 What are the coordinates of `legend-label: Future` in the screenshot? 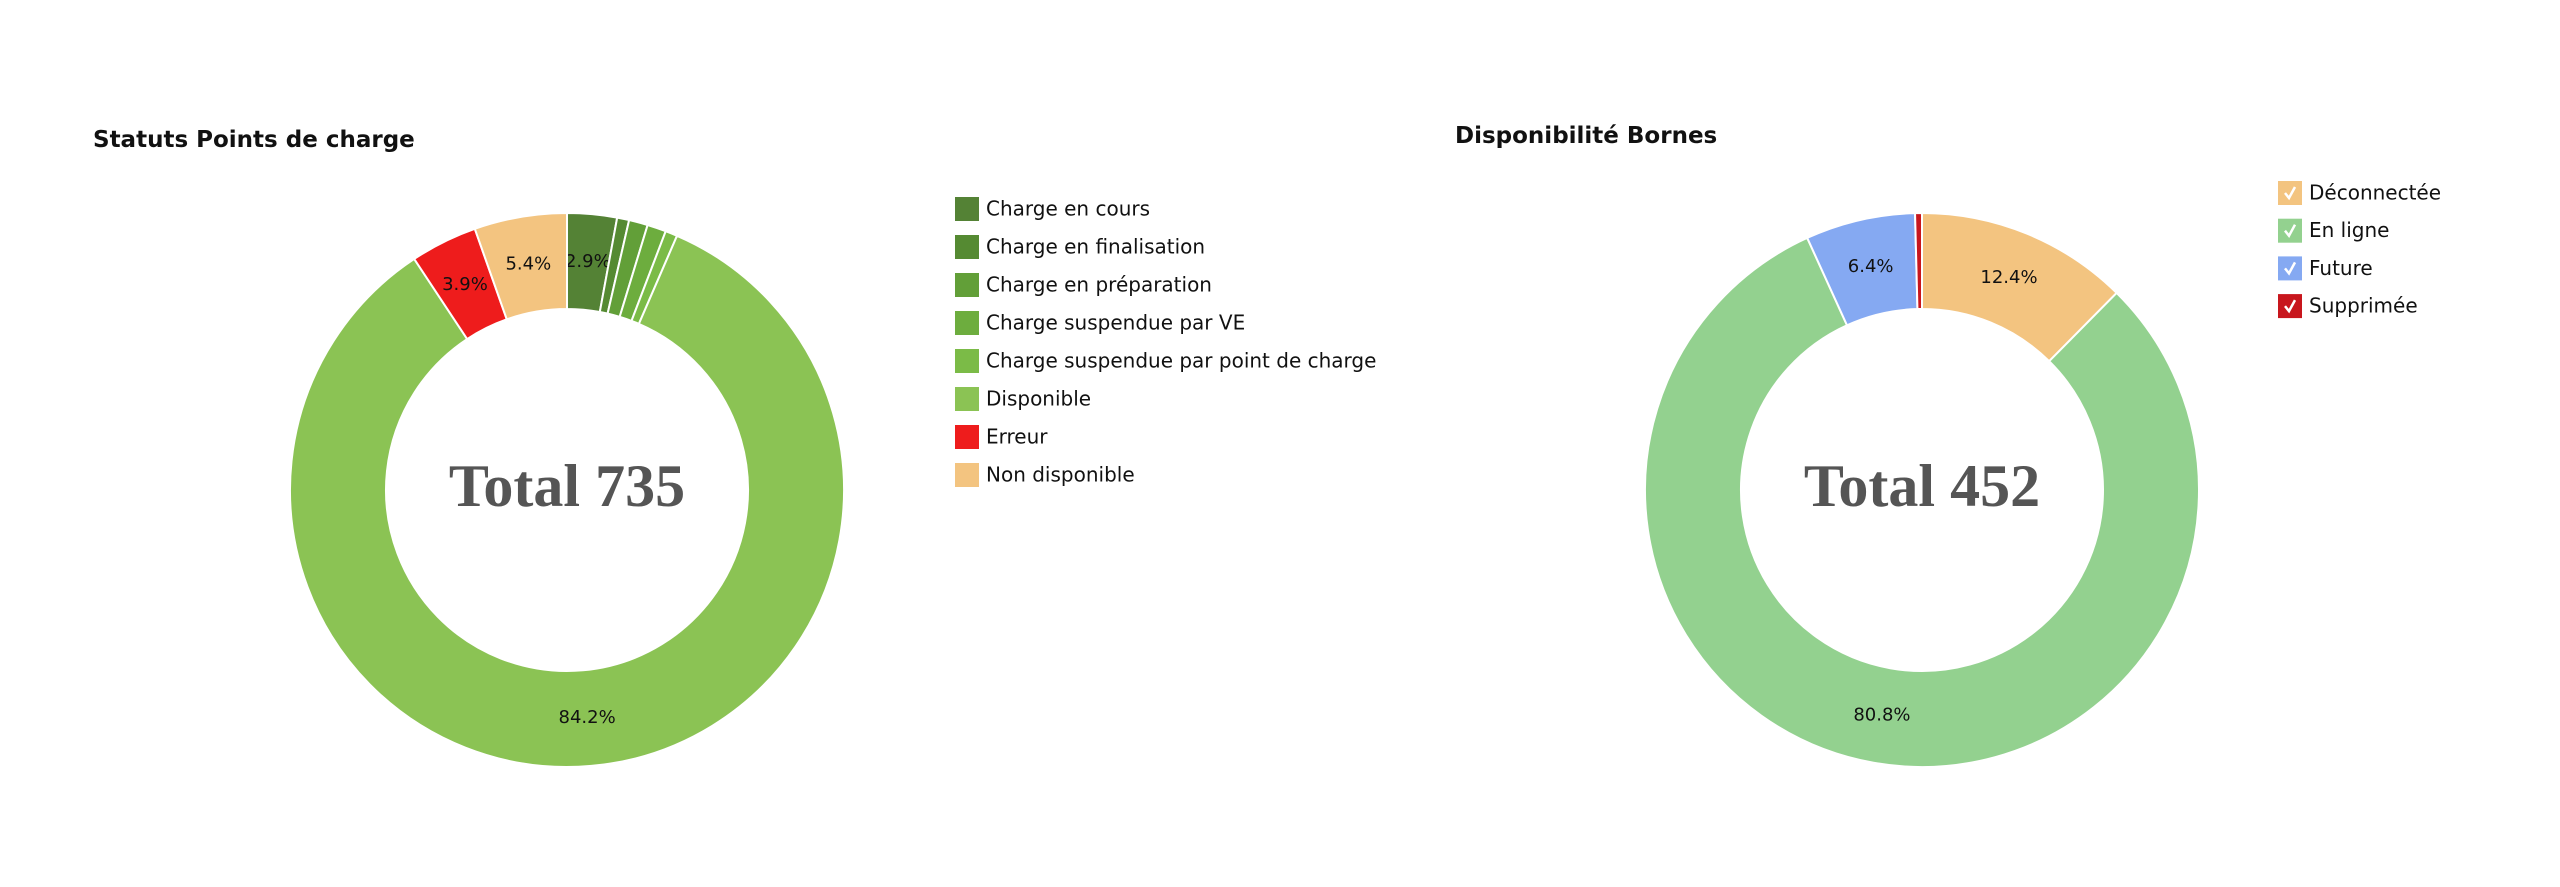 It's located at (2341, 268).